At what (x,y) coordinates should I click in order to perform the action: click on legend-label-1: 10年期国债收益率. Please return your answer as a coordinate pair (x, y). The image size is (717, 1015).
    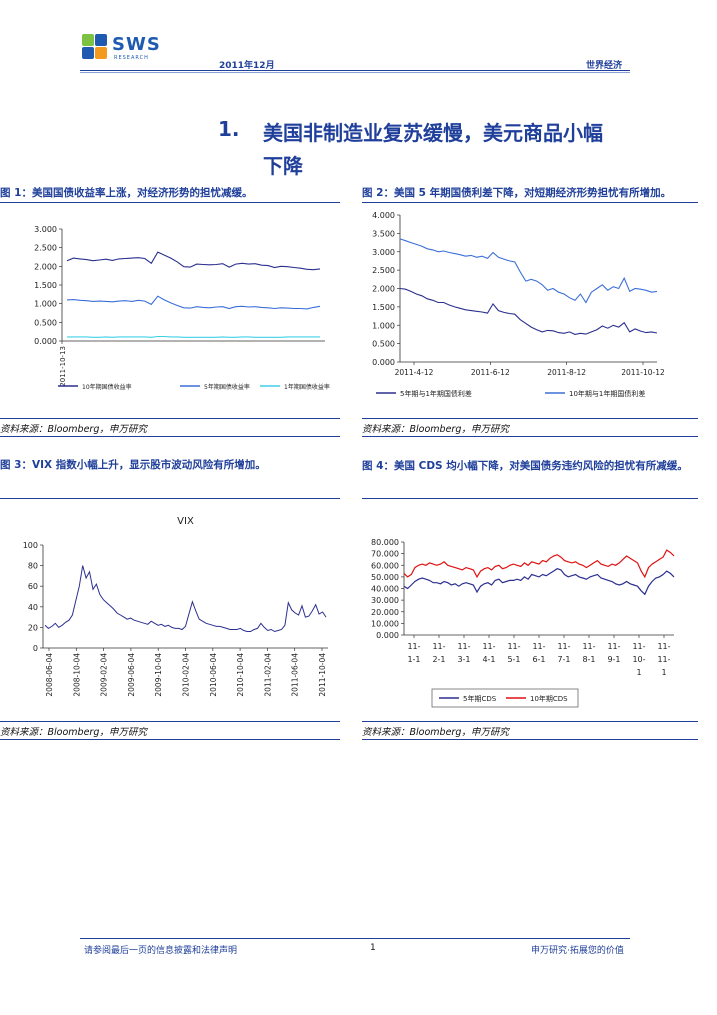
    Looking at the image, I should click on (107, 387).